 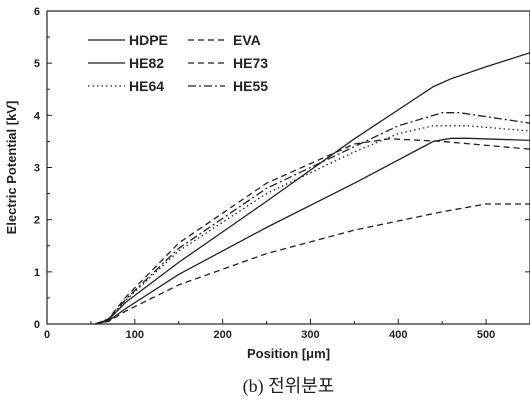 What do you see at coordinates (250, 63) in the screenshot?
I see `legend-label-he73: HE73` at bounding box center [250, 63].